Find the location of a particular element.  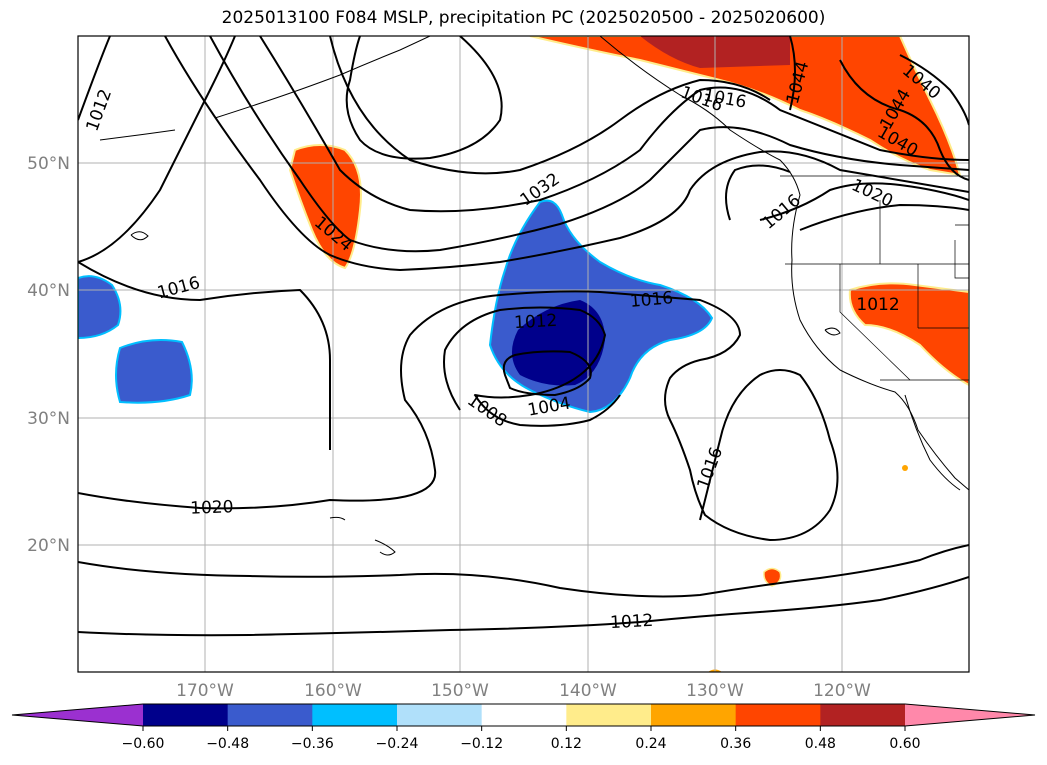

lon-label-140w: 140°W is located at coordinates (588, 691).